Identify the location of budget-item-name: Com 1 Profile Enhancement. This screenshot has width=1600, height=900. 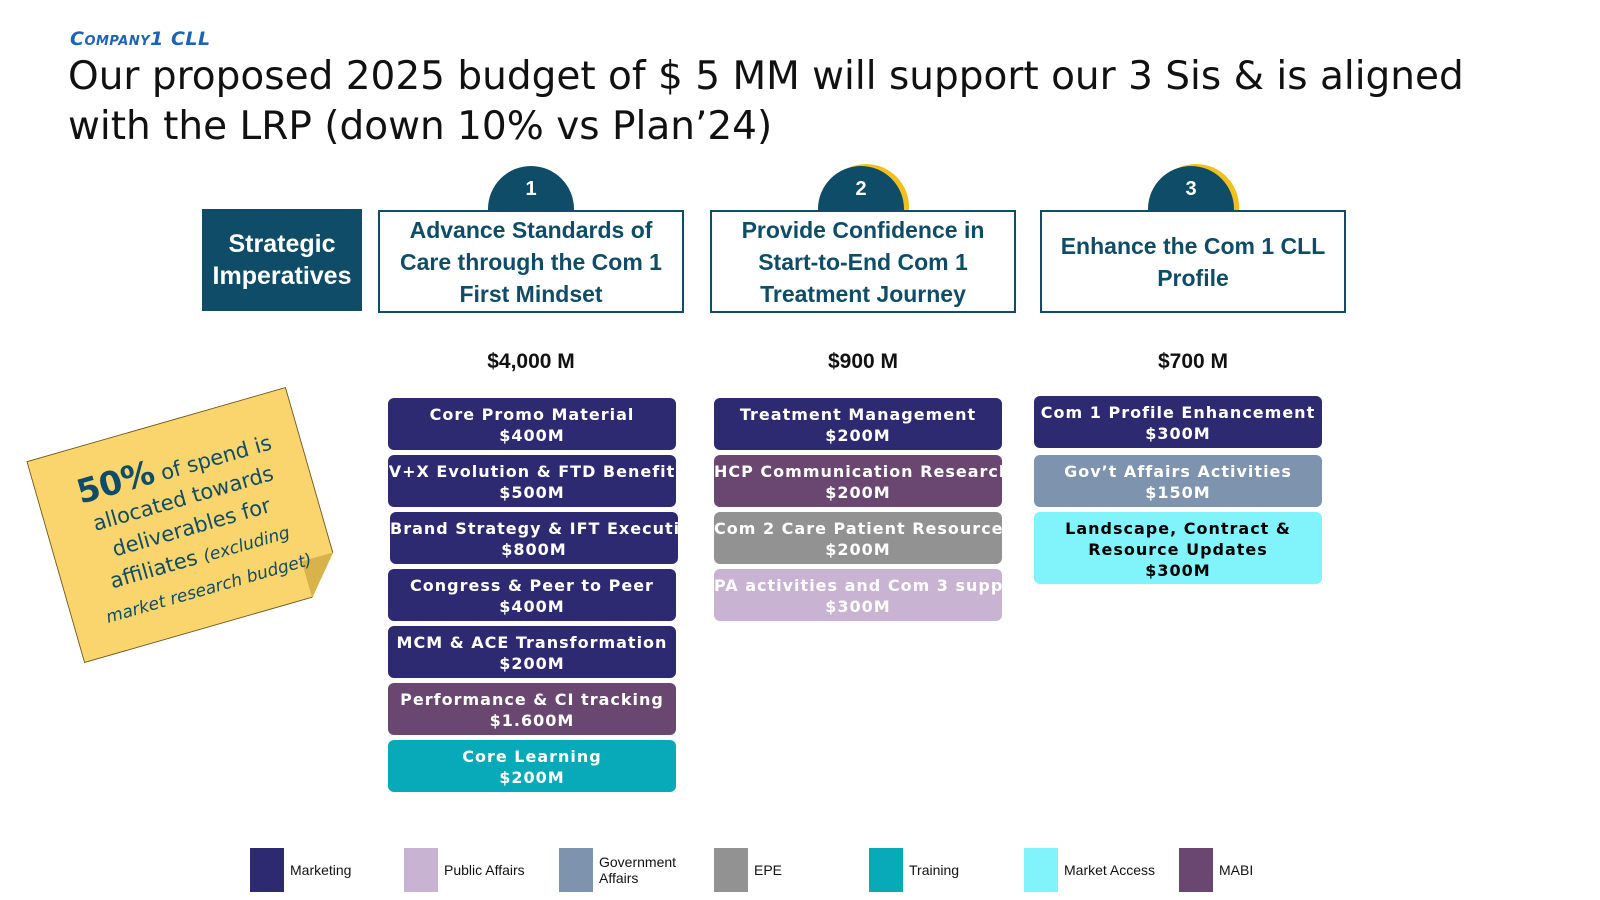
(1178, 412).